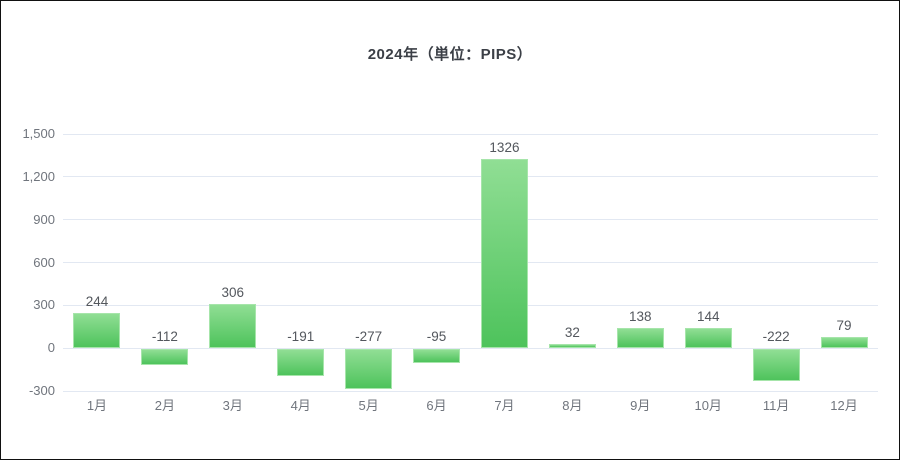 The image size is (900, 460). Describe the element at coordinates (436, 405) in the screenshot. I see `x-axis-label: 6月` at that location.